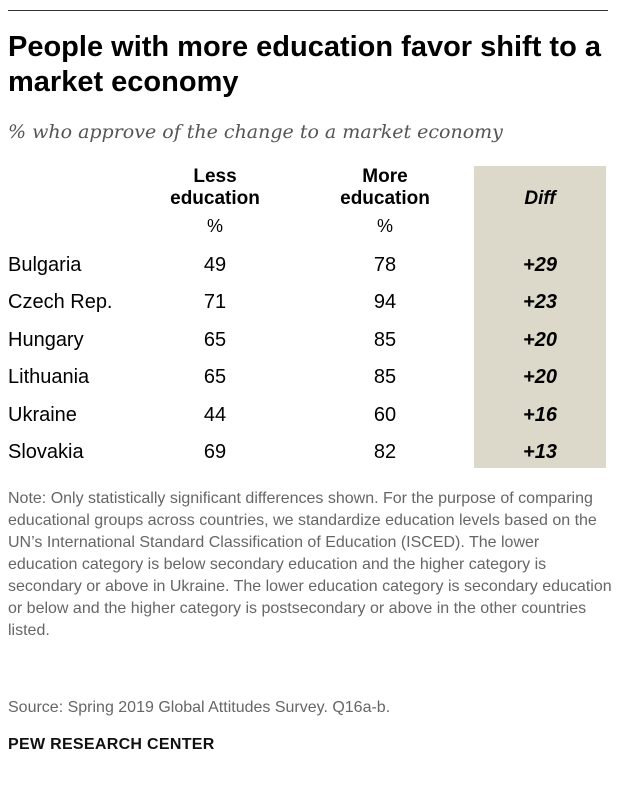  What do you see at coordinates (45, 265) in the screenshot?
I see `country-cell: Bulgaria` at bounding box center [45, 265].